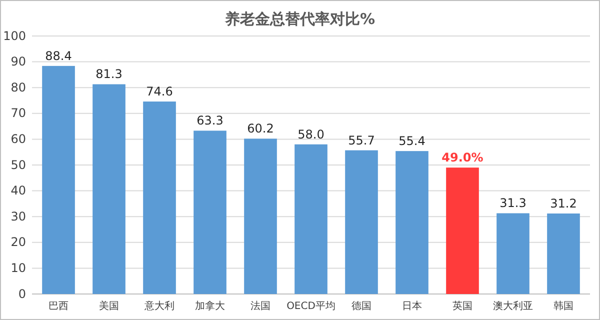 The width and height of the screenshot is (600, 320). What do you see at coordinates (18, 87) in the screenshot?
I see `y-tick-label: 80` at bounding box center [18, 87].